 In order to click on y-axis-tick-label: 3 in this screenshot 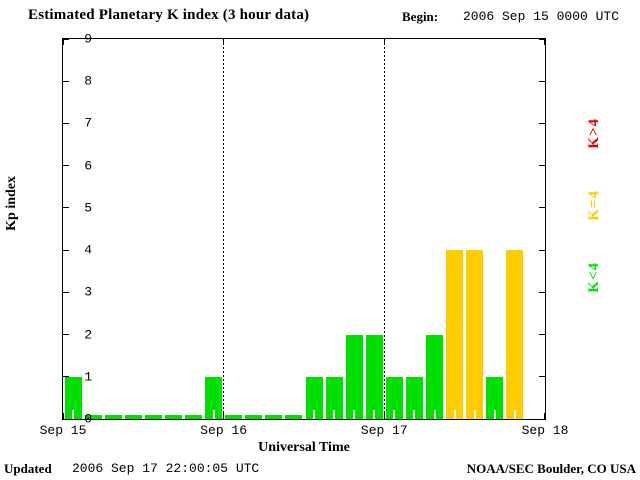, I will do `click(88, 292)`.